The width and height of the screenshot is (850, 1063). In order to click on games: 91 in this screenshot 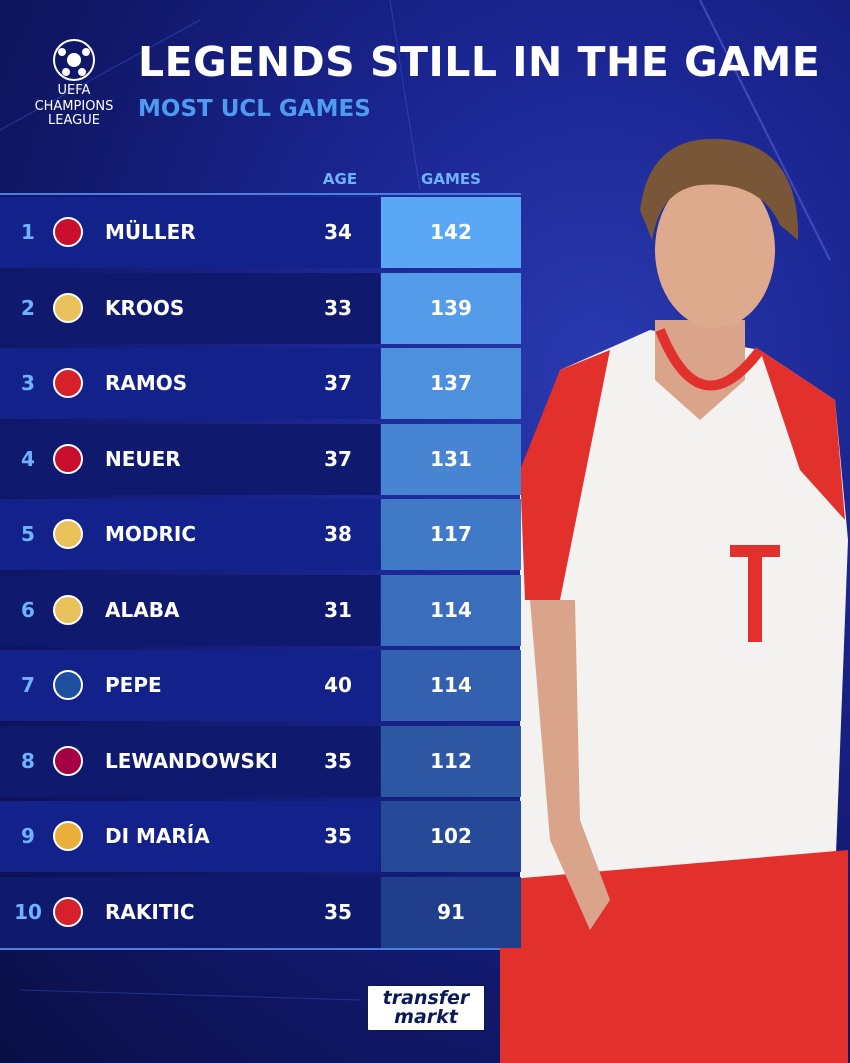, I will do `click(451, 911)`.